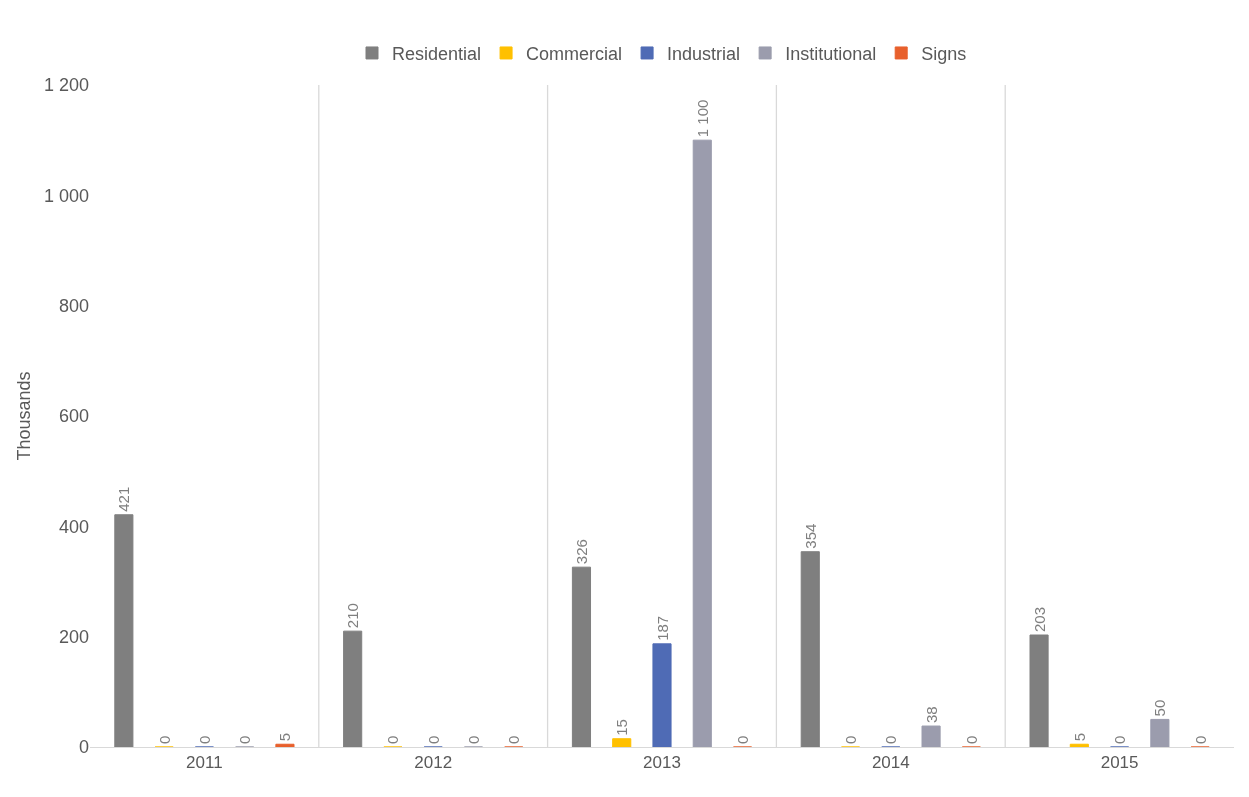 Image resolution: width=1249 pixels, height=797 pixels. Describe the element at coordinates (433, 763) in the screenshot. I see `x-tick-label: 2012` at that location.